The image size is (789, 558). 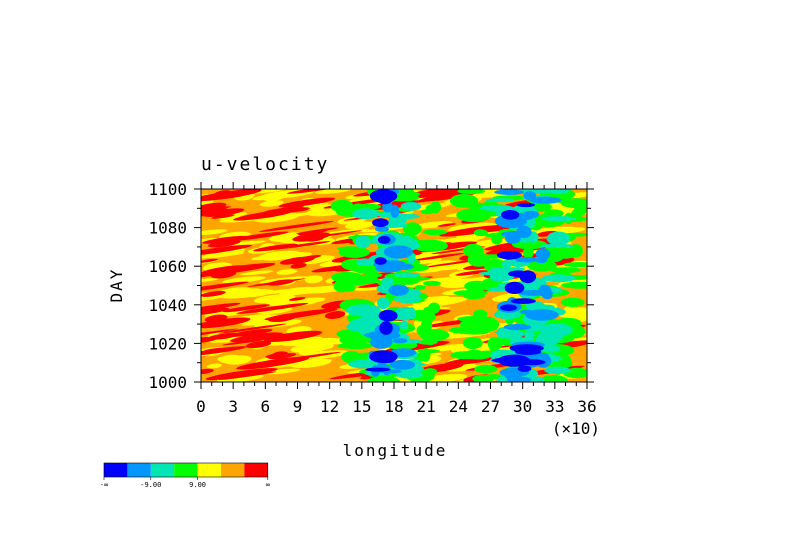 I want to click on x-tick-label: 9, so click(x=298, y=406).